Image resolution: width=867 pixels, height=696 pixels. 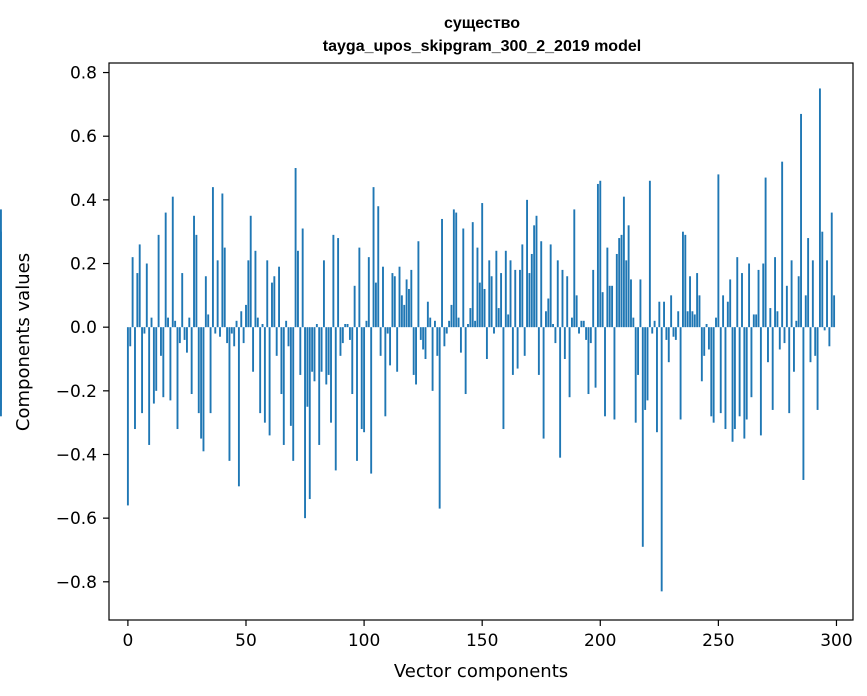 I want to click on y-tick-label: −0.2, so click(x=76, y=392).